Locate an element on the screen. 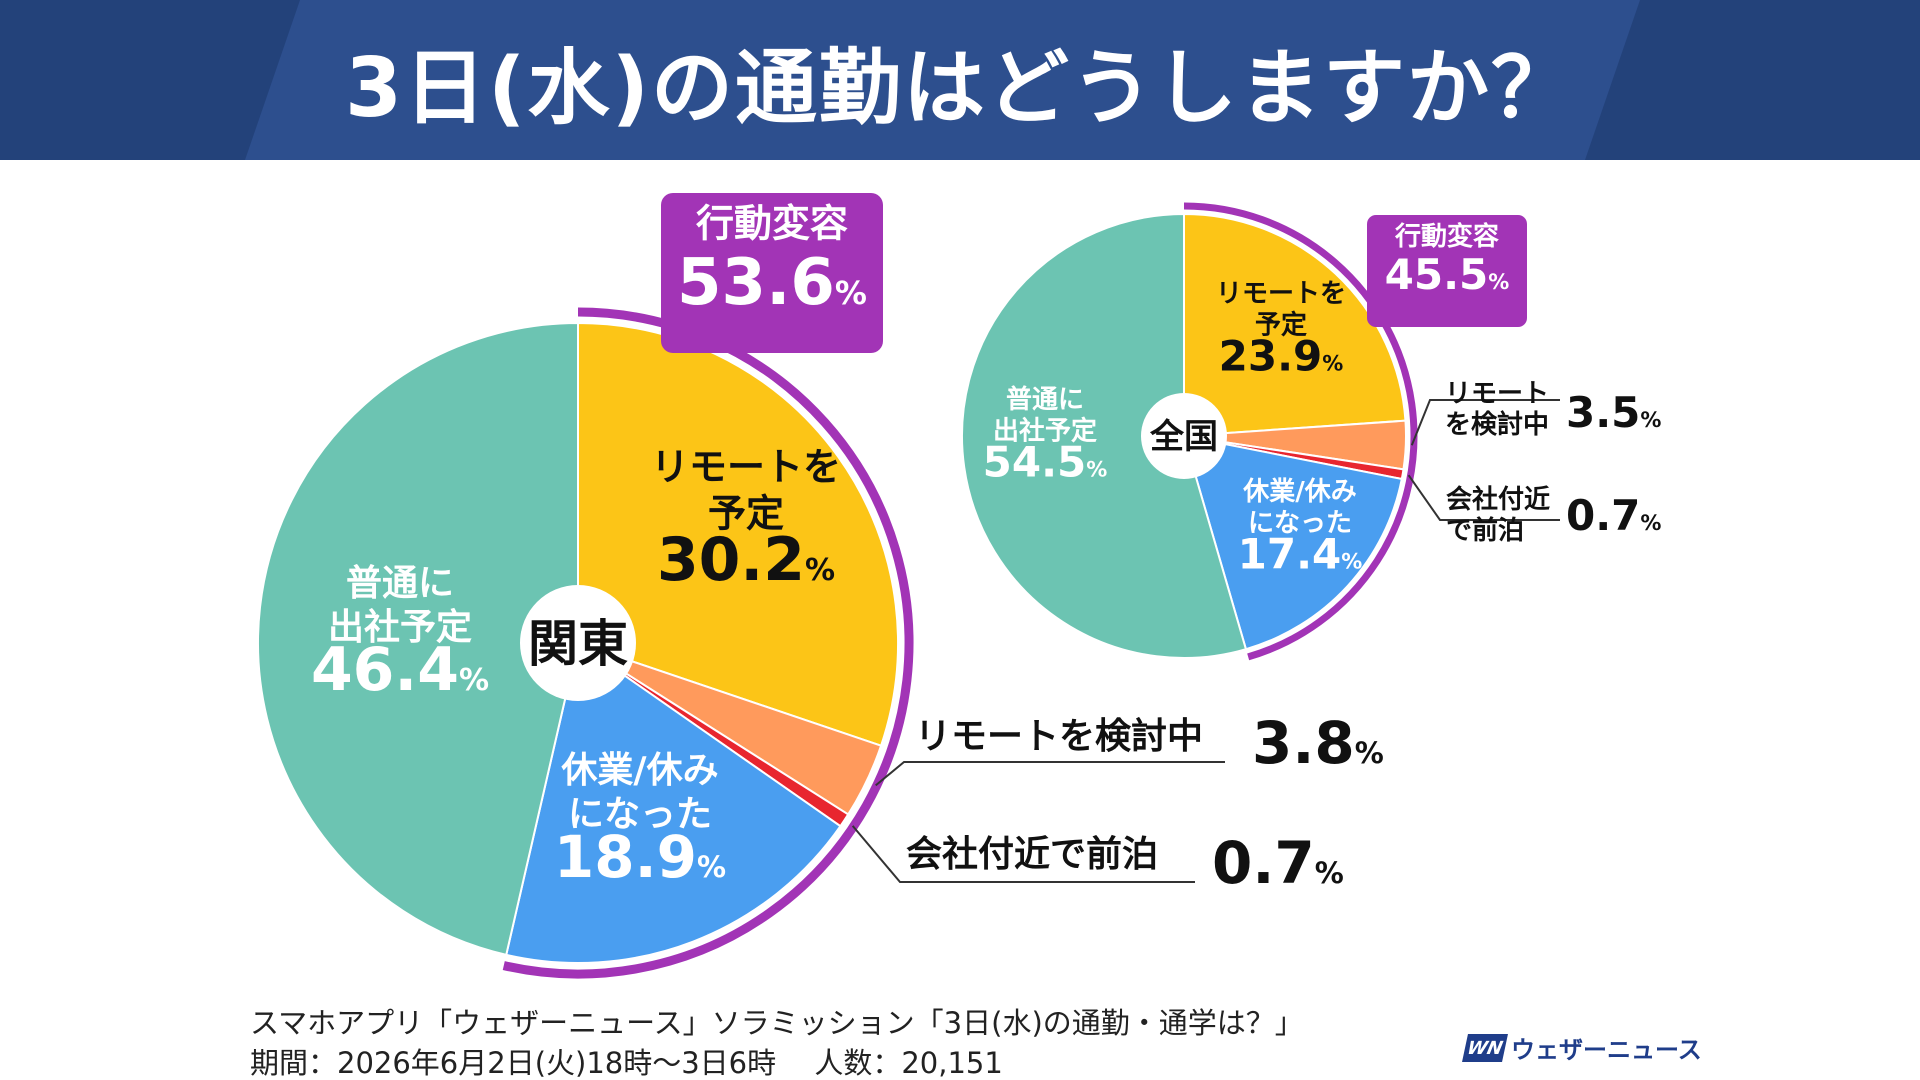  kanto-label-normal-text: 出社予定 is located at coordinates (400, 627).